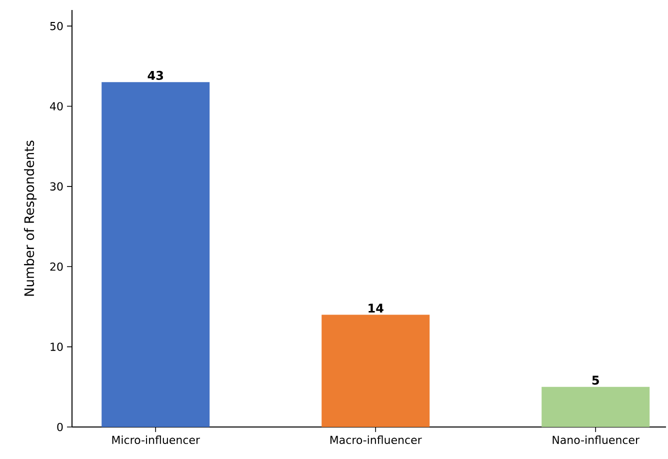 This screenshot has height=459, width=668. I want to click on data-label: 43, so click(155, 75).